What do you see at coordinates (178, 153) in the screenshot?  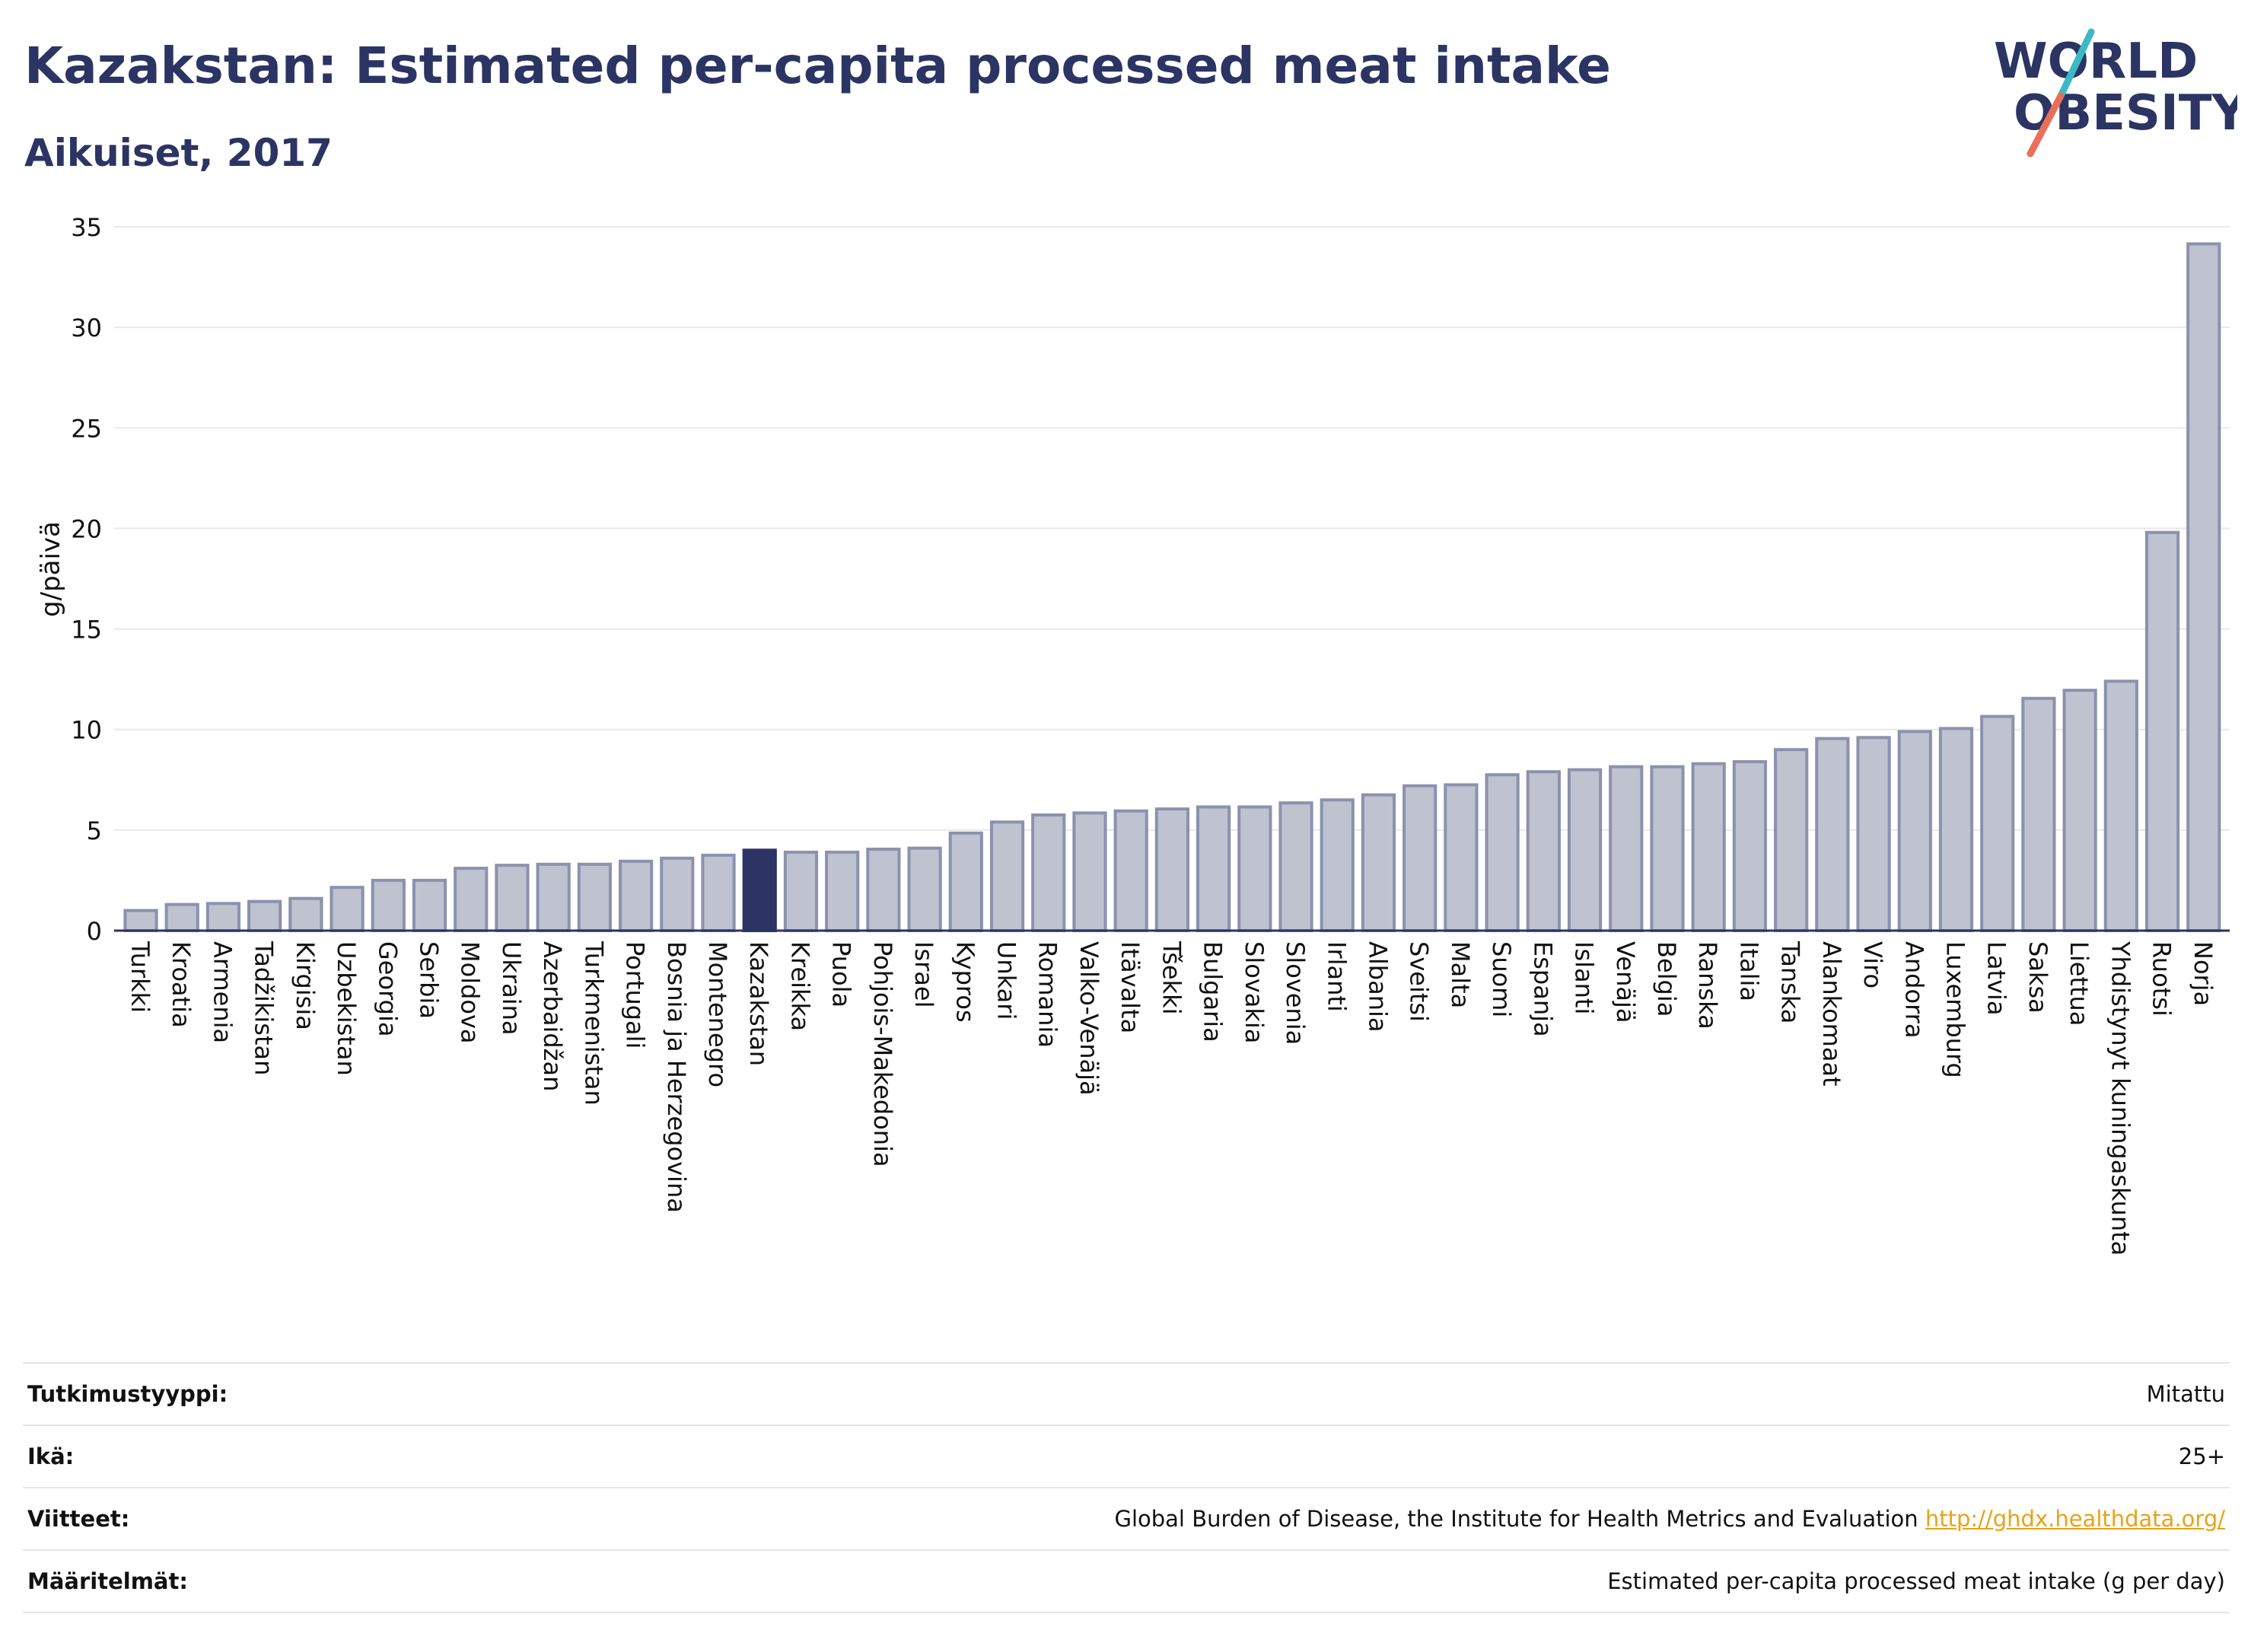 I see `chart-subtitle: Aikuiset, 2017` at bounding box center [178, 153].